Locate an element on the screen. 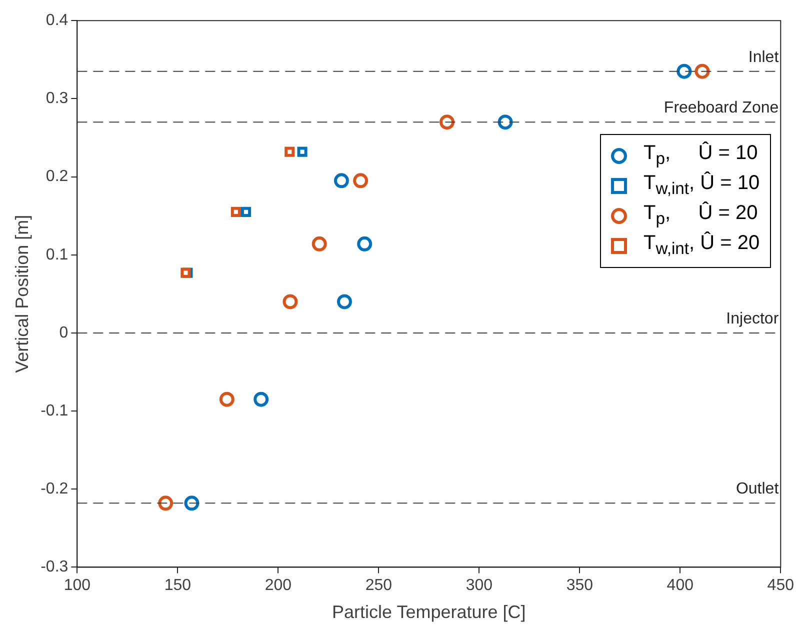 Image resolution: width=805 pixels, height=636 pixels. x-tick-label: 150 is located at coordinates (178, 585).